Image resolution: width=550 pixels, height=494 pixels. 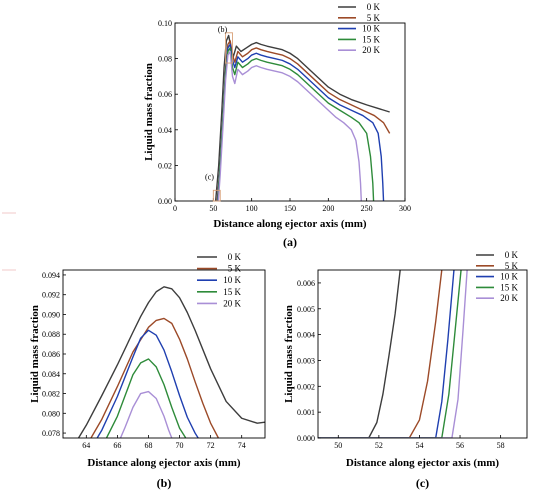 I want to click on x-tick-label: 72, so click(x=211, y=445).